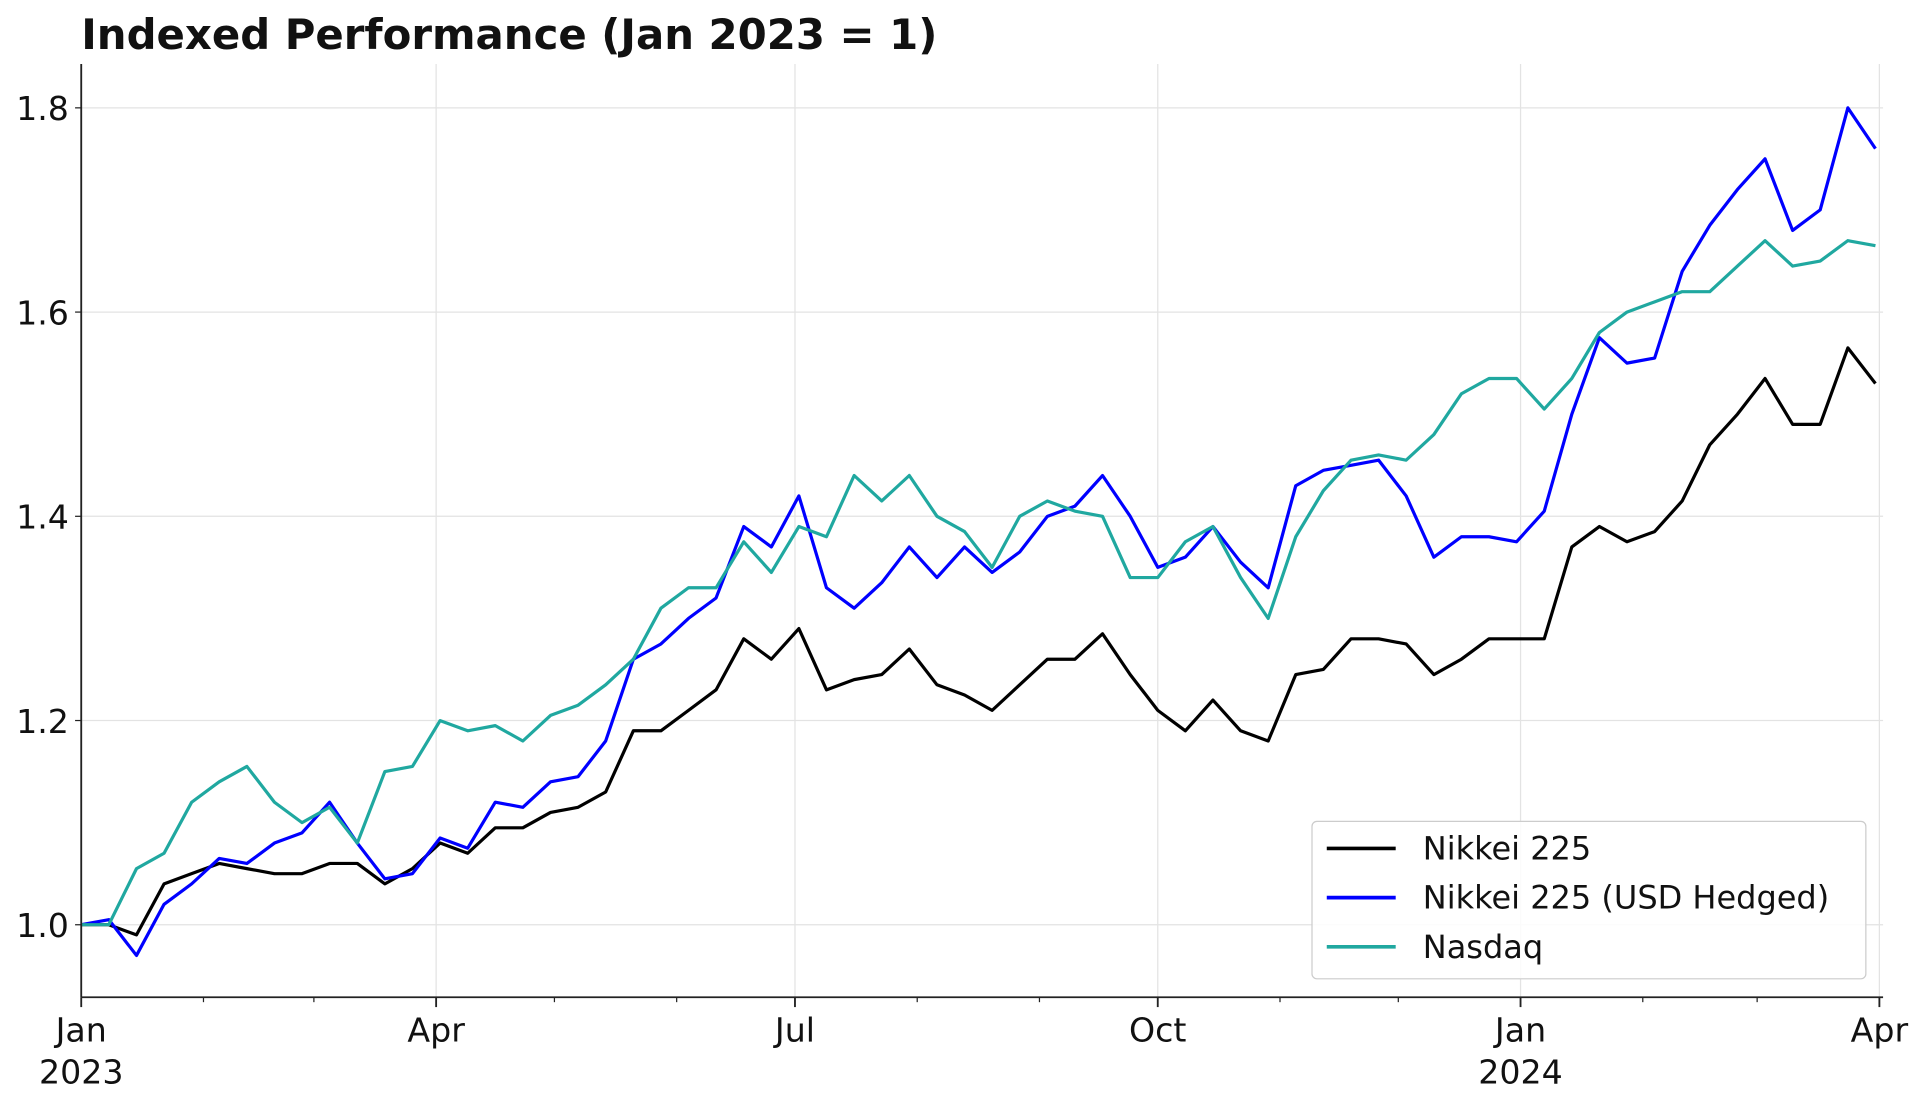 Image resolution: width=1920 pixels, height=1103 pixels. What do you see at coordinates (1626, 898) in the screenshot?
I see `legend-label: Nikkei 225 (USD Hedged)` at bounding box center [1626, 898].